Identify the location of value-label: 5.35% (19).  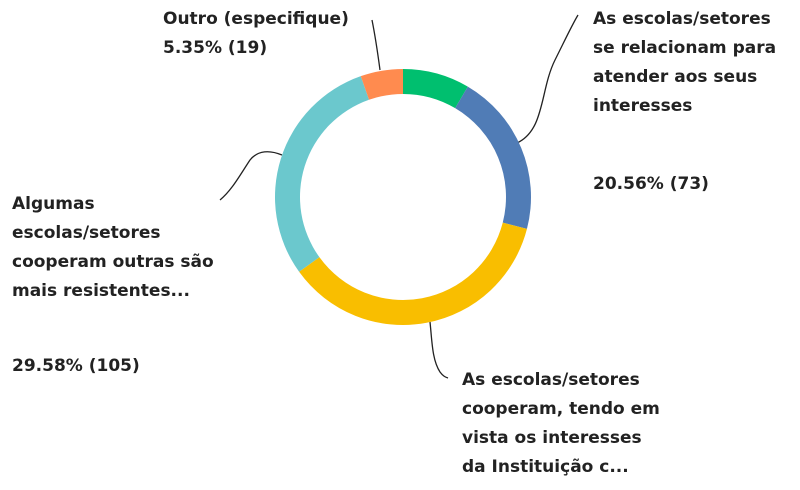
(215, 48).